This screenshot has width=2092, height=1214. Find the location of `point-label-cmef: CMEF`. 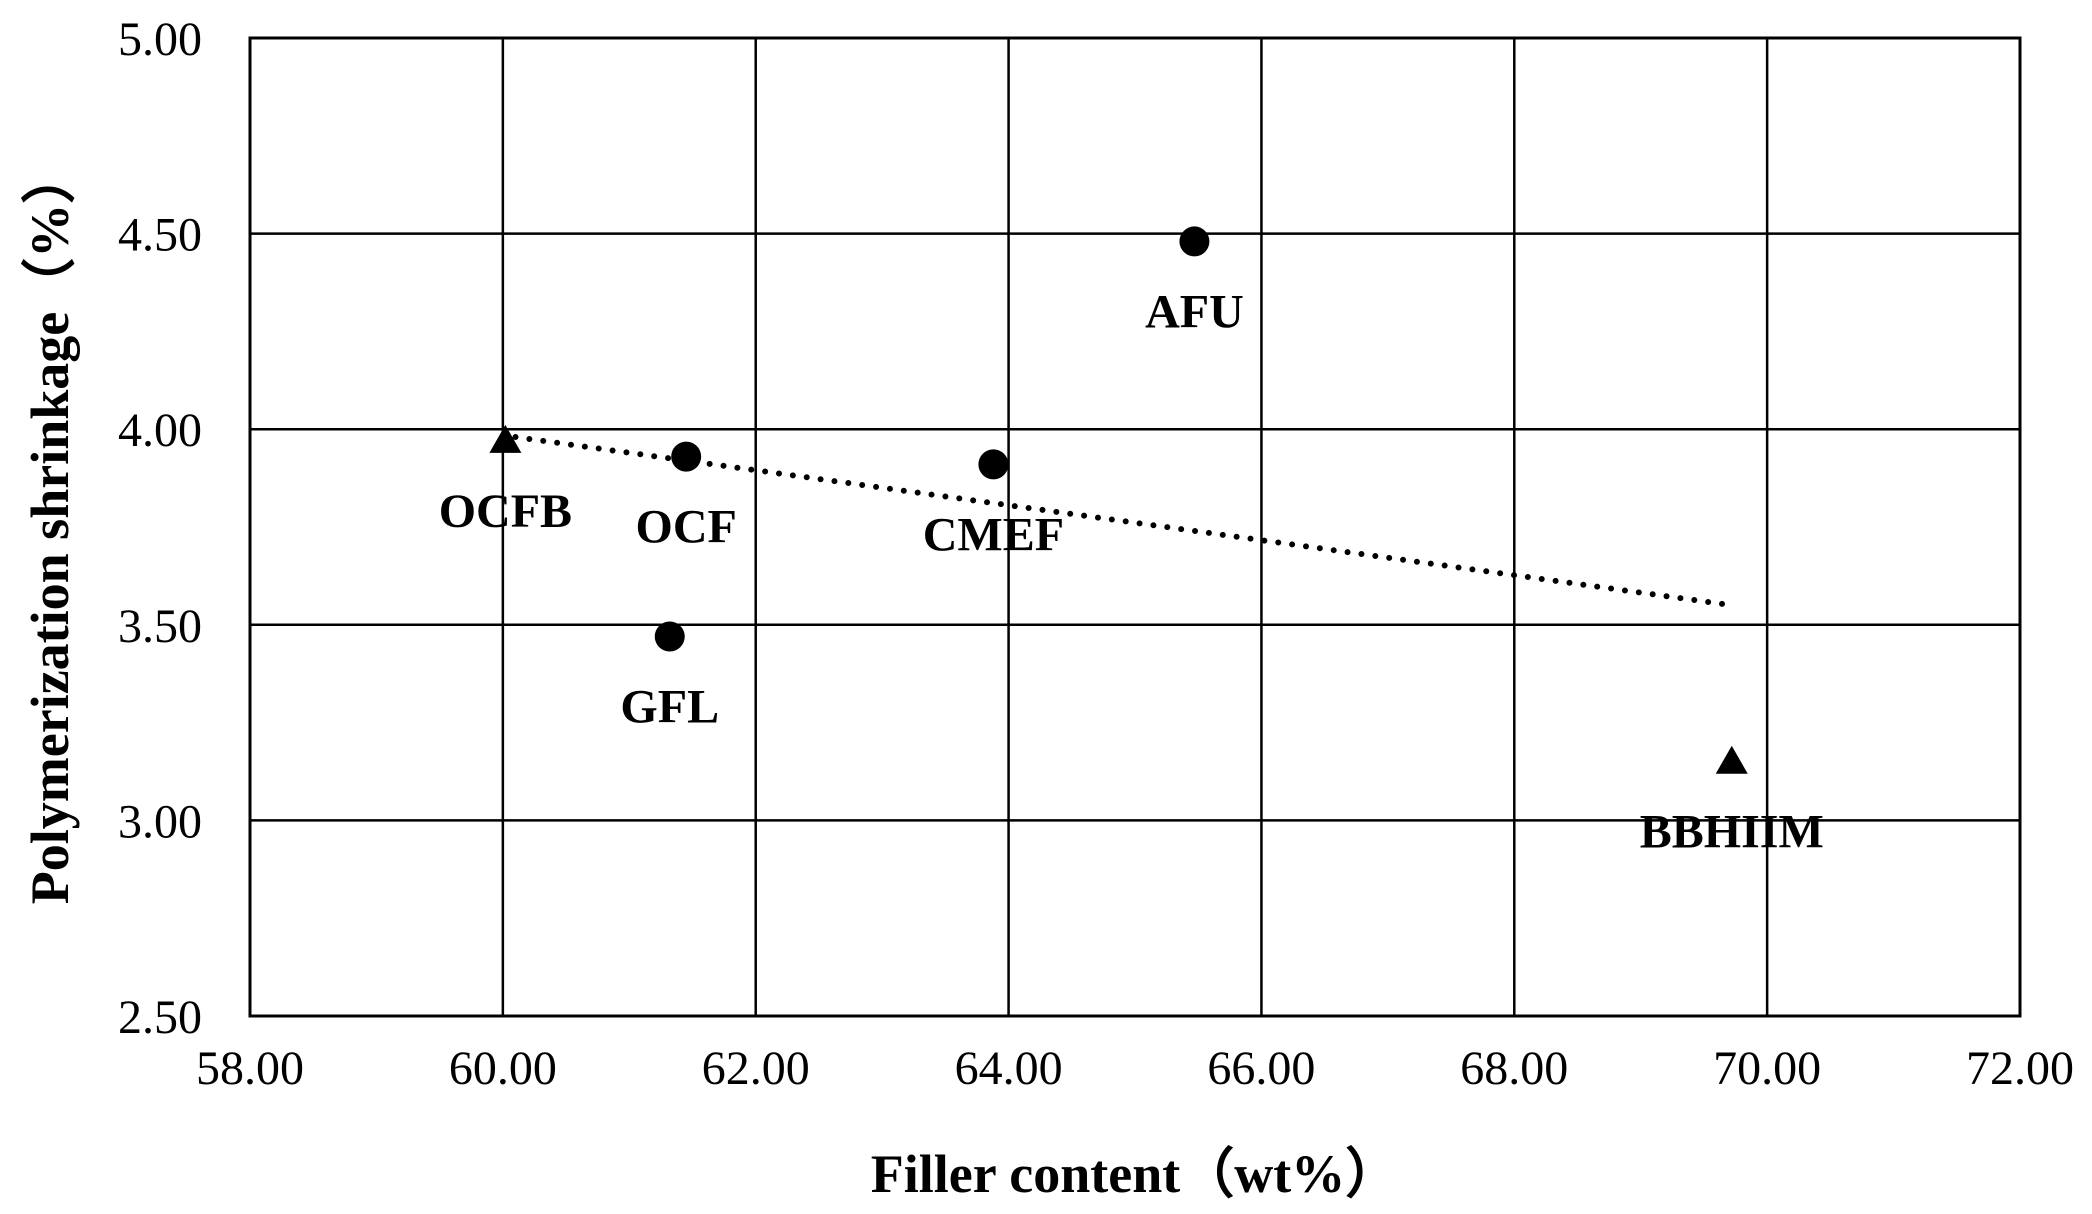

point-label-cmef: CMEF is located at coordinates (993, 534).